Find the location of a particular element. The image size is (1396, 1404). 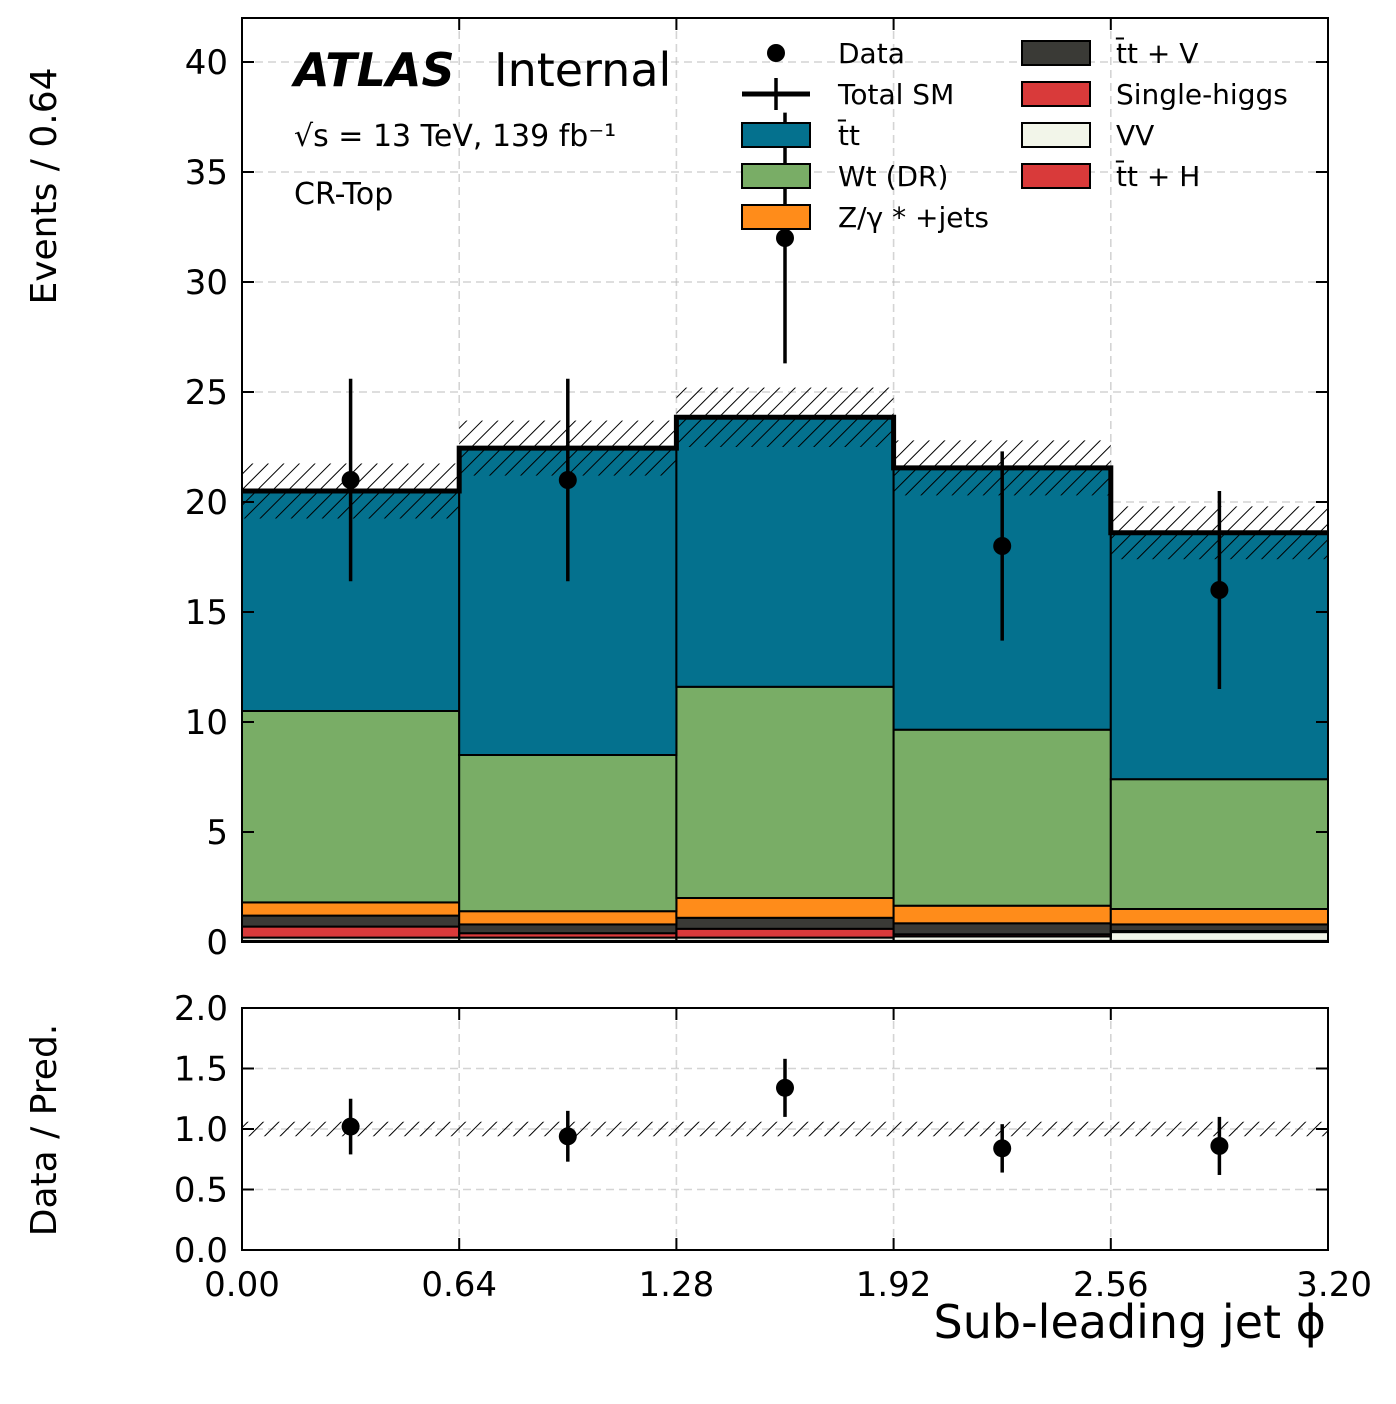

legend-label: Single-higgs is located at coordinates (1202, 94).